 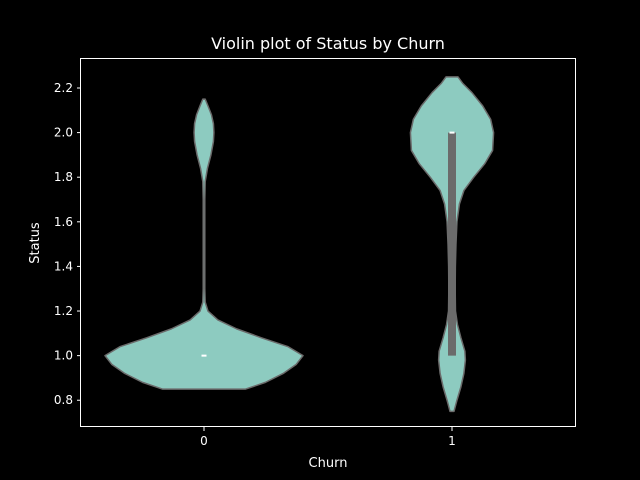 What do you see at coordinates (204, 441) in the screenshot?
I see `x-tick-label: 0` at bounding box center [204, 441].